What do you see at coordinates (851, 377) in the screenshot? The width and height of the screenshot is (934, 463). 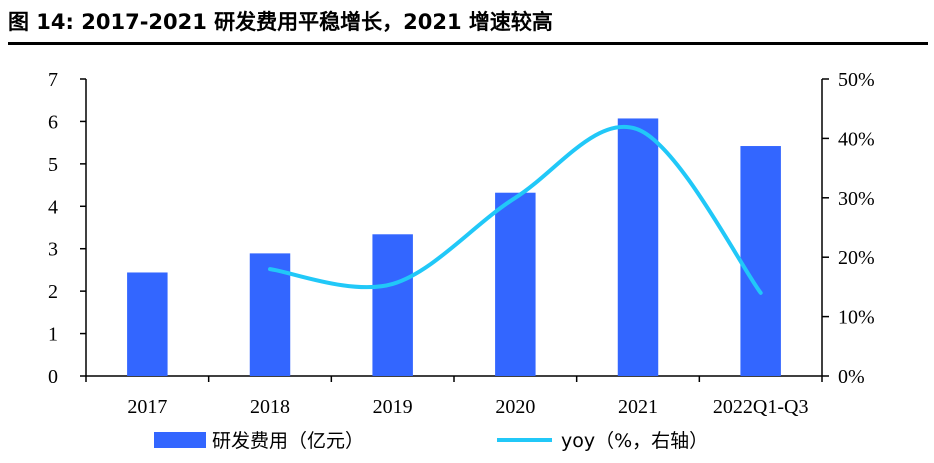 I see `right-tick-label: 0%` at bounding box center [851, 377].